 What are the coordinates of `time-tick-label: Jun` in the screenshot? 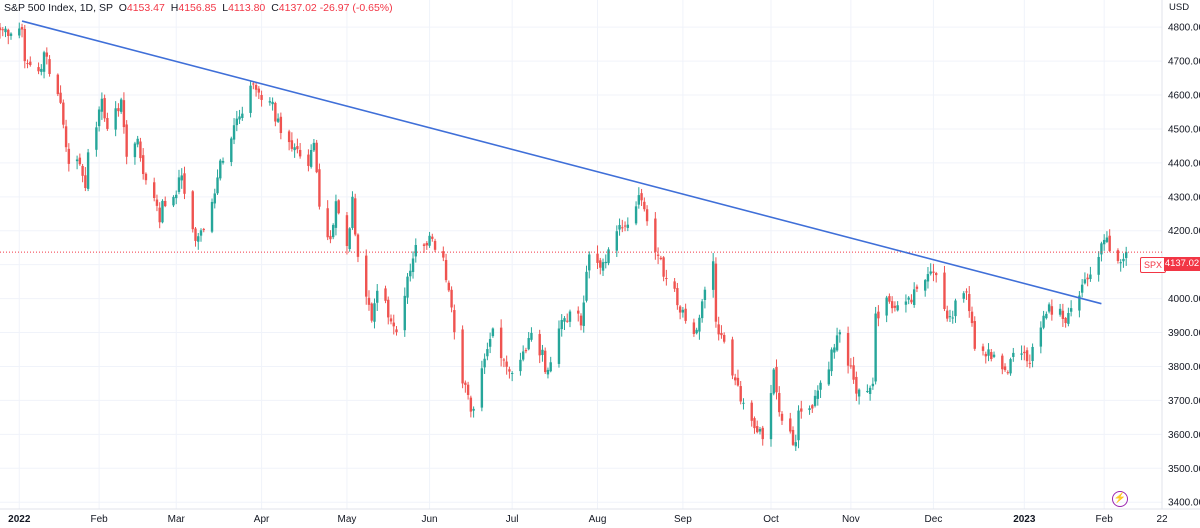 It's located at (429, 519).